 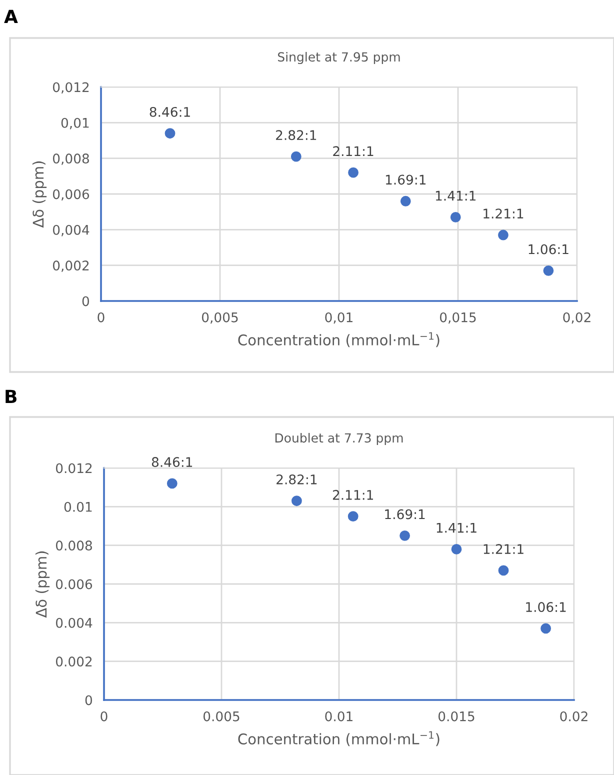 What do you see at coordinates (339, 439) in the screenshot?
I see `chart-title: Doublet at 7.73 ppm` at bounding box center [339, 439].